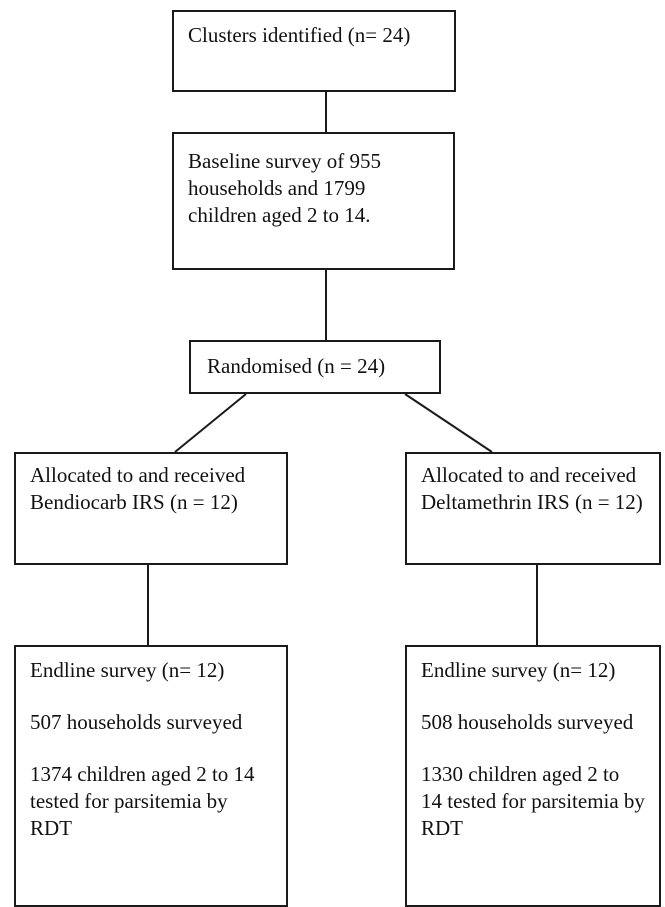 Image resolution: width=665 pixels, height=907 pixels. I want to click on clusters-identified-text: Clusters identified (n= 24), so click(299, 35).